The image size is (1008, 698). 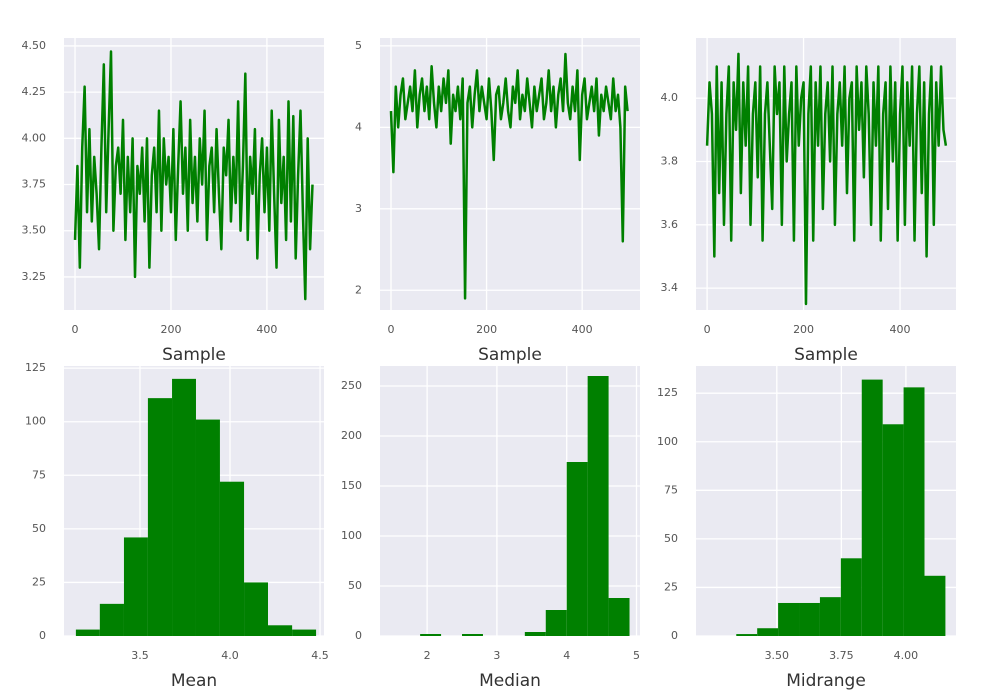 What do you see at coordinates (34, 91) in the screenshot?
I see `y-tick-label: 4.25` at bounding box center [34, 91].